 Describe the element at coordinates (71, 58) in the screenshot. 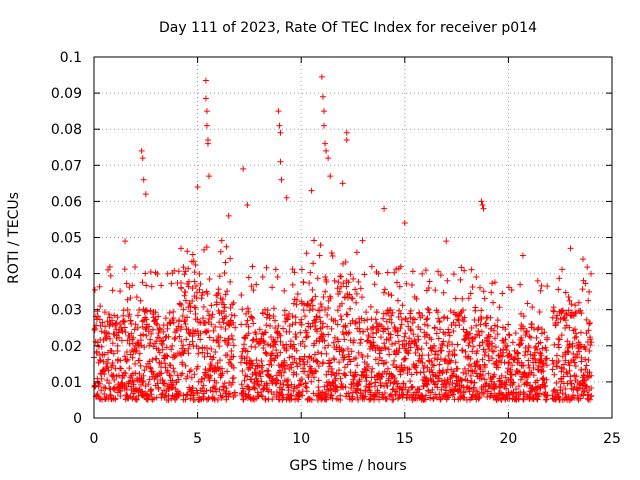

I see `y-tick-label: 0.1` at that location.